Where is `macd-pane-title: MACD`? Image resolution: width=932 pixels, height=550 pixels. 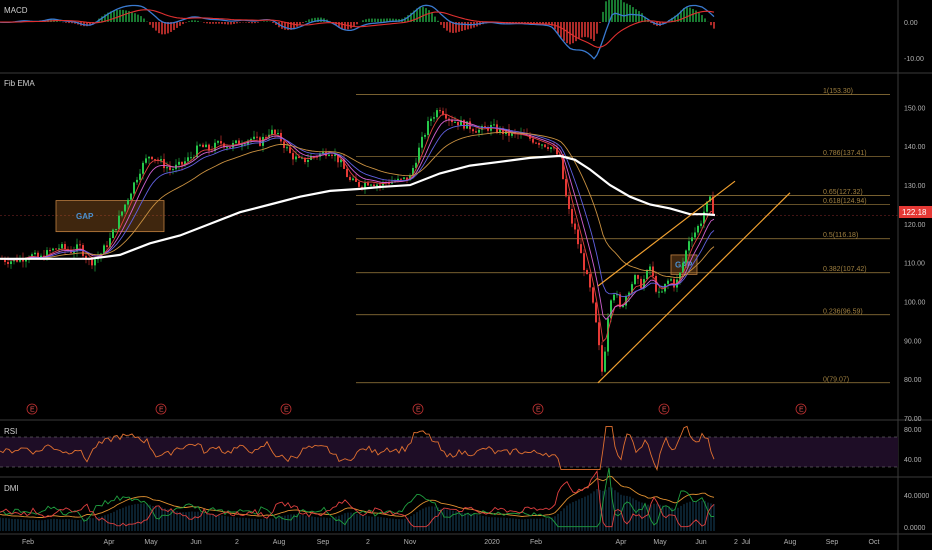
macd-pane-title: MACD is located at coordinates (16, 10).